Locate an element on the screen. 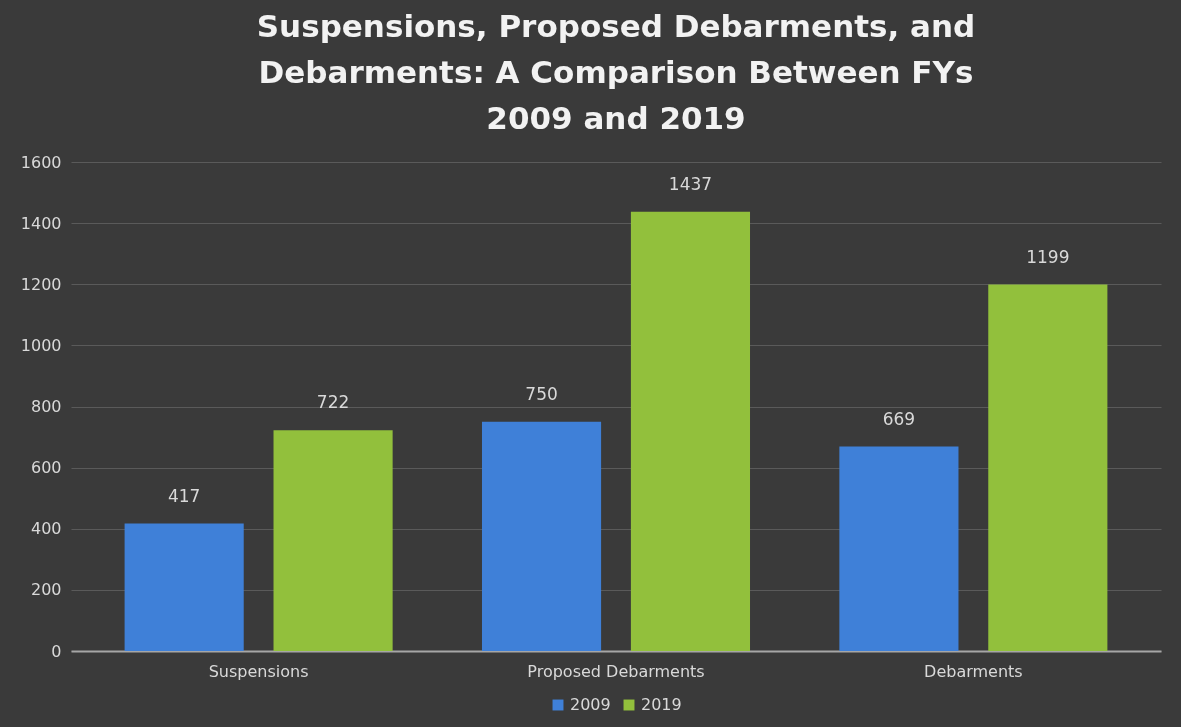 The width and height of the screenshot is (1181, 727). legend-label: 2019 is located at coordinates (661, 704).